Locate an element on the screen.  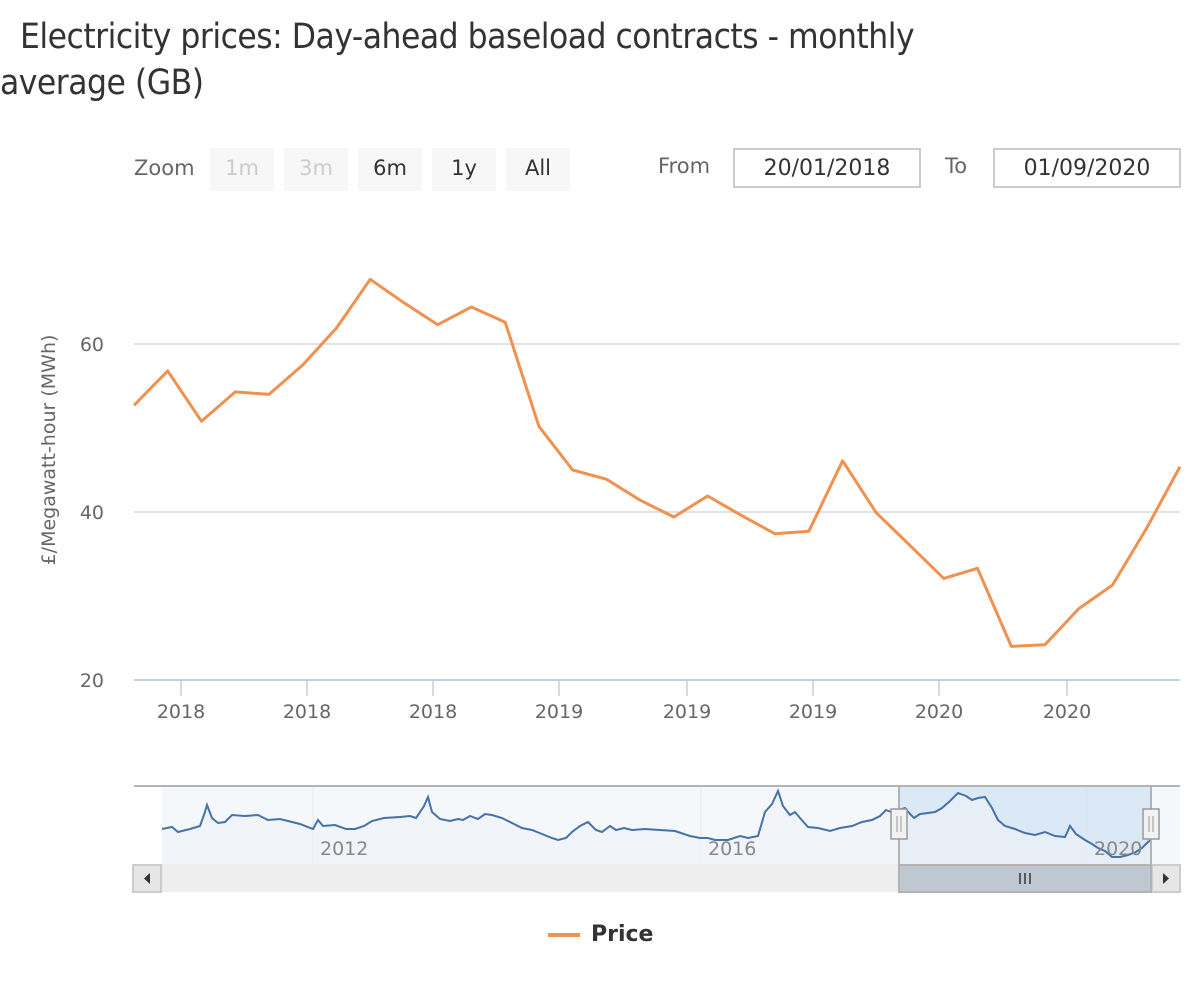
y-tick-label: 40 is located at coordinates (92, 513).